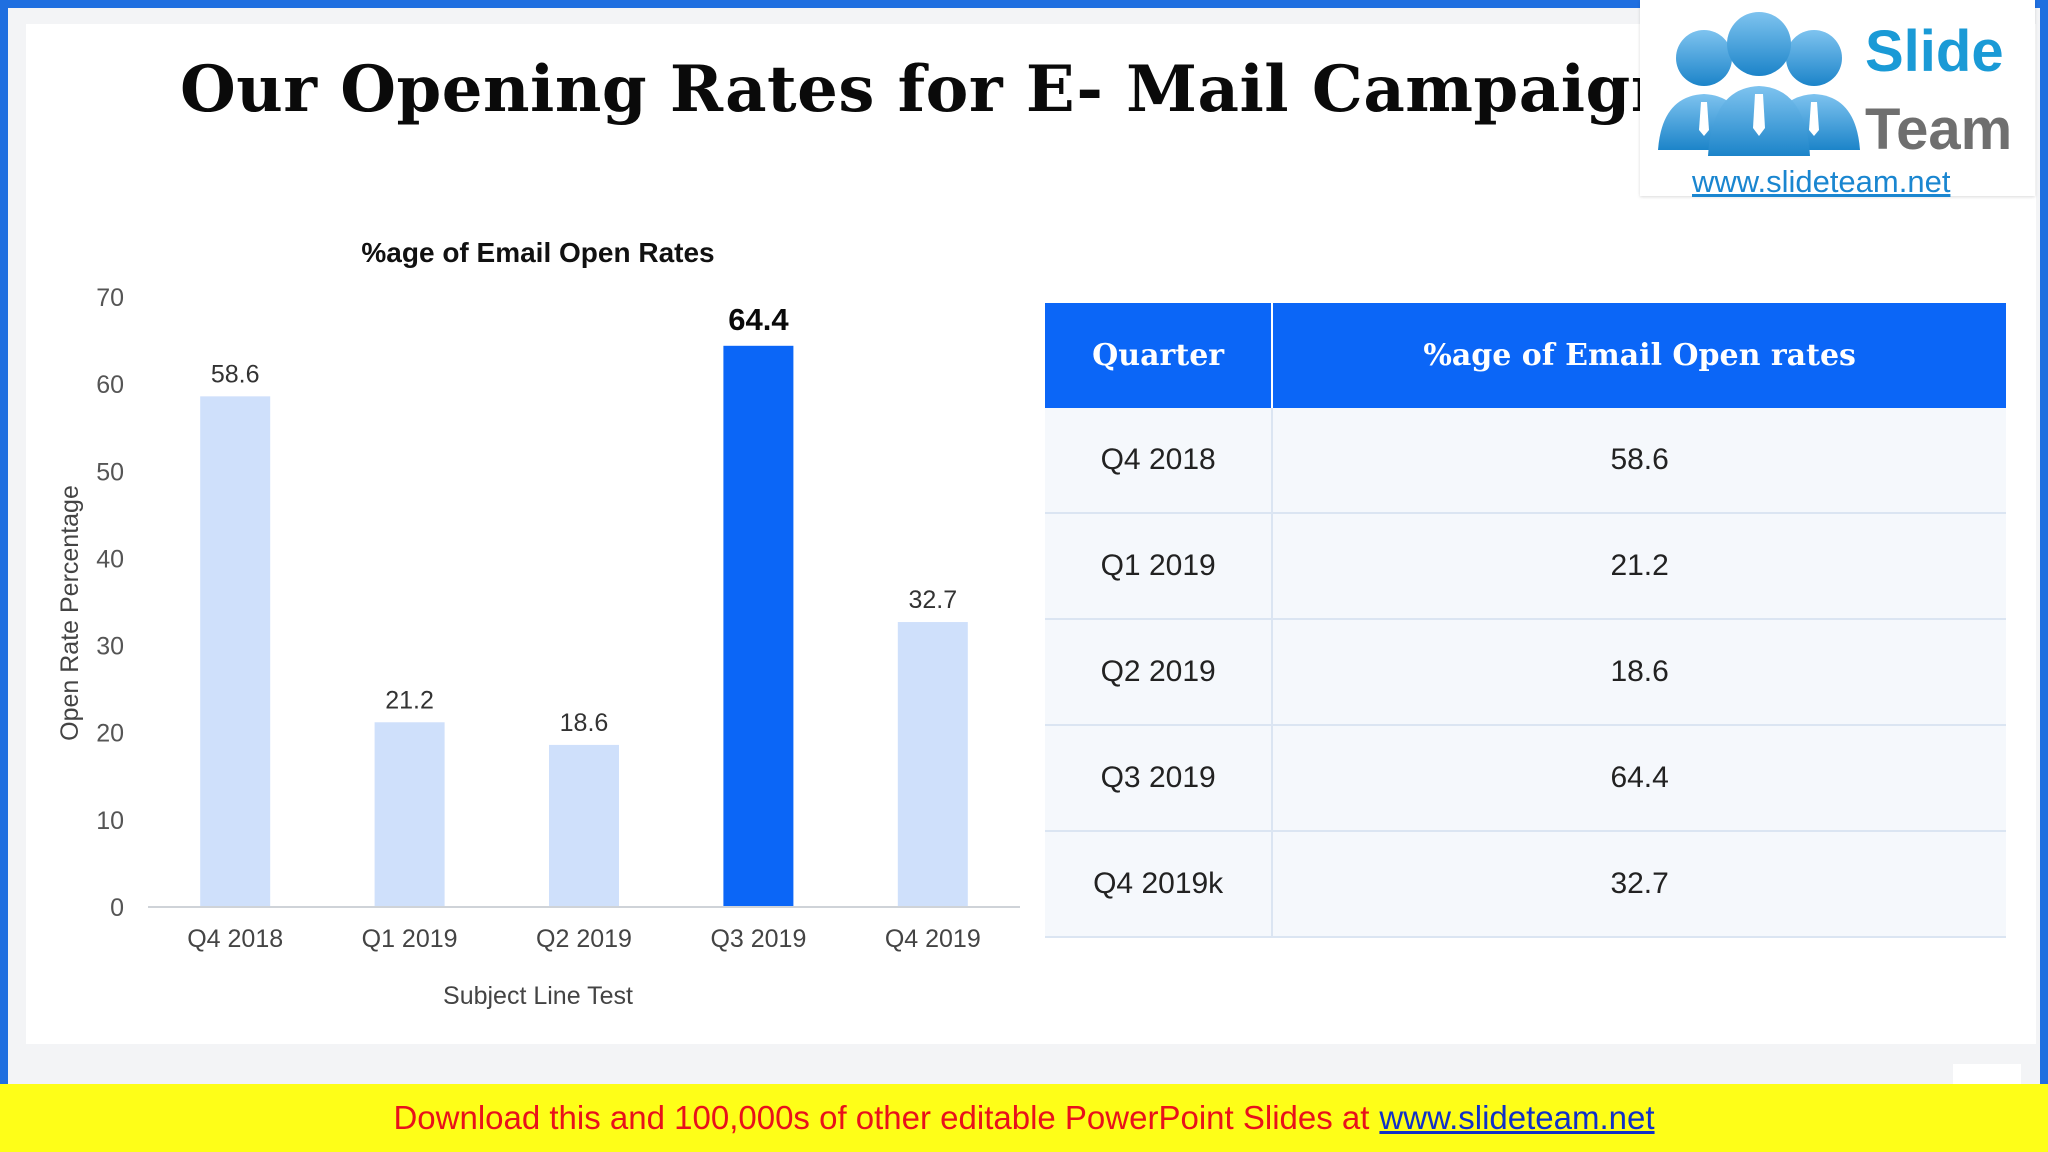  Describe the element at coordinates (1759, 84) in the screenshot. I see `team-people-icon` at that location.